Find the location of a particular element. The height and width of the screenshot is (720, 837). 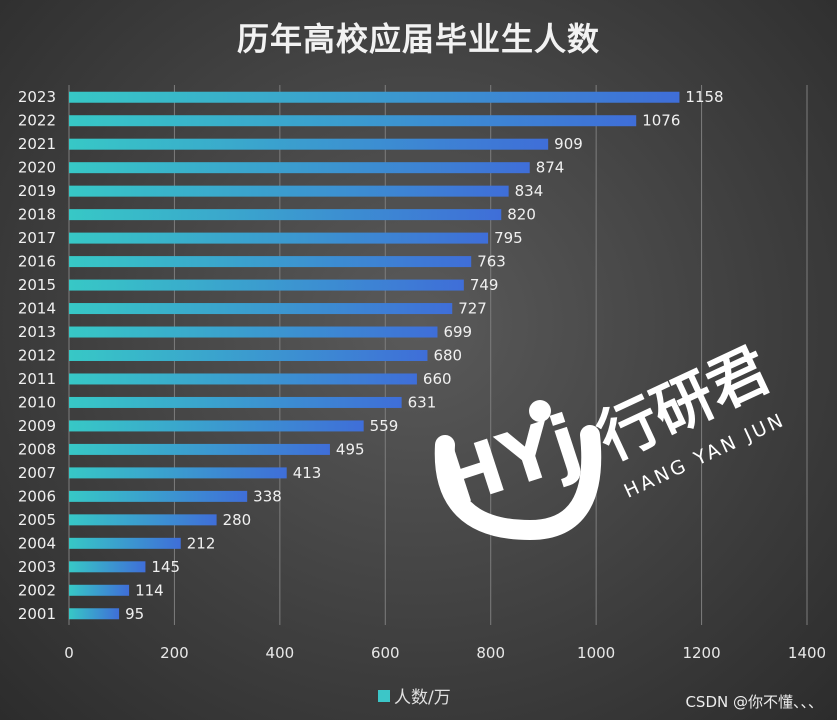

logo-mark: HYj is located at coordinates (510, 461).